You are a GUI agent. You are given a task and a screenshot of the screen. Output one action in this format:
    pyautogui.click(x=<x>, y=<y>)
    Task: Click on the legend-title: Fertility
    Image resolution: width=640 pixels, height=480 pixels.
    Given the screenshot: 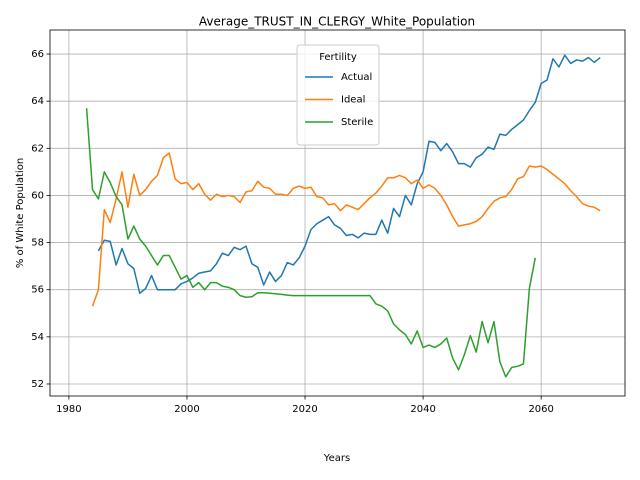 What is the action you would take?
    pyautogui.click(x=338, y=57)
    